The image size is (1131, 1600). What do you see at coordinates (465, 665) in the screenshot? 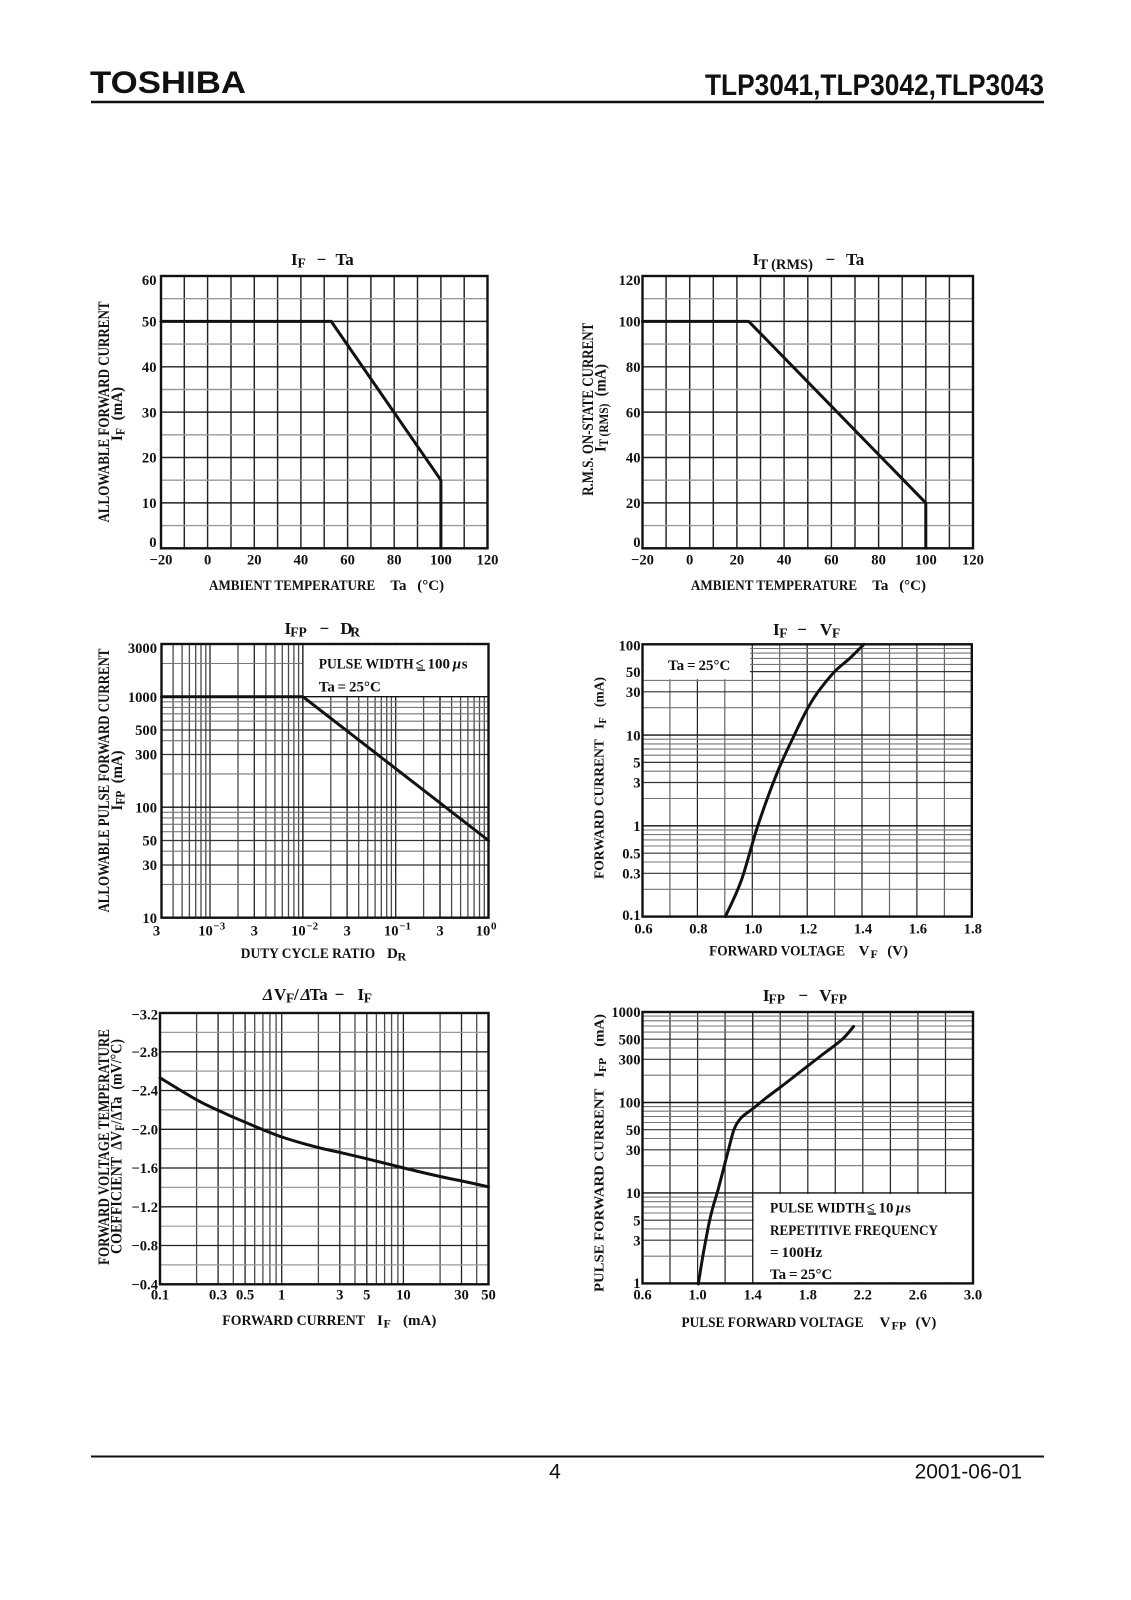
I see `svg-text: s` at bounding box center [465, 665].